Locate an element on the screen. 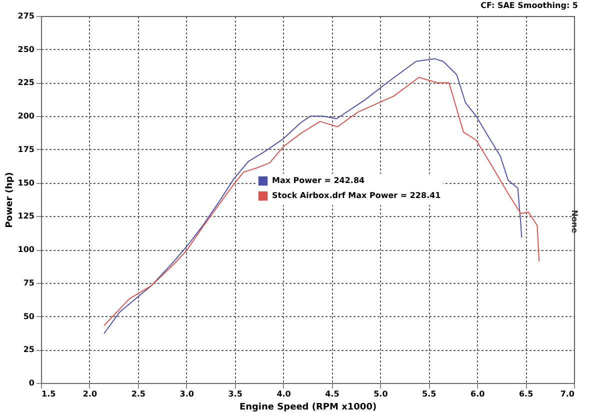 The height and width of the screenshot is (415, 600). y-axis-title: Power (hp) is located at coordinates (9, 200).